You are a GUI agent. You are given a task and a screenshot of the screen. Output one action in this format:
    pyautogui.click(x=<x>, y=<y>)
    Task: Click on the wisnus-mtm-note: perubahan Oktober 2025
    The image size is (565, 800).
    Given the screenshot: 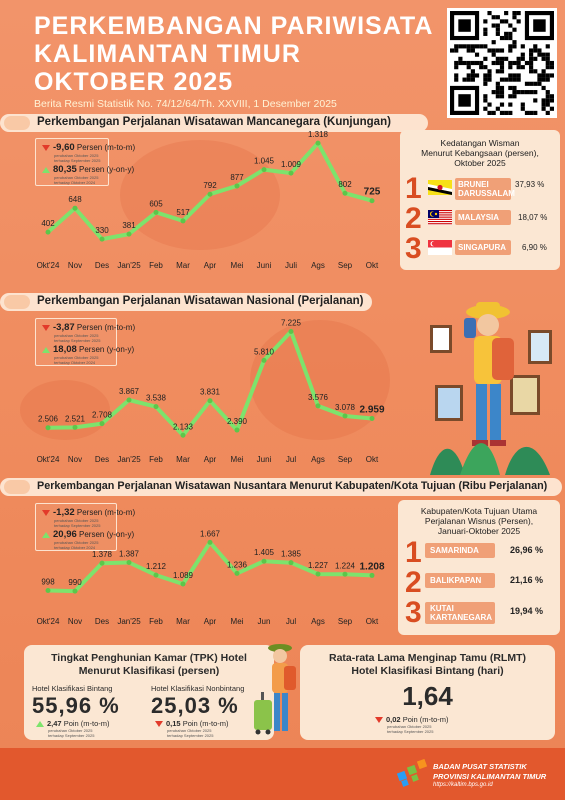 What is the action you would take?
    pyautogui.click(x=76, y=520)
    